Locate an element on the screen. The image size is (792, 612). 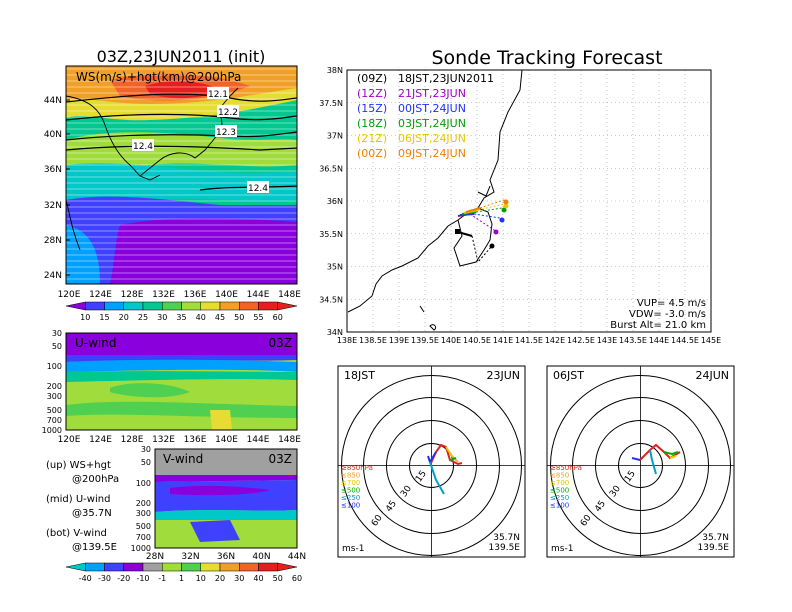
hodo-level-label: ≤100 is located at coordinates (350, 506).